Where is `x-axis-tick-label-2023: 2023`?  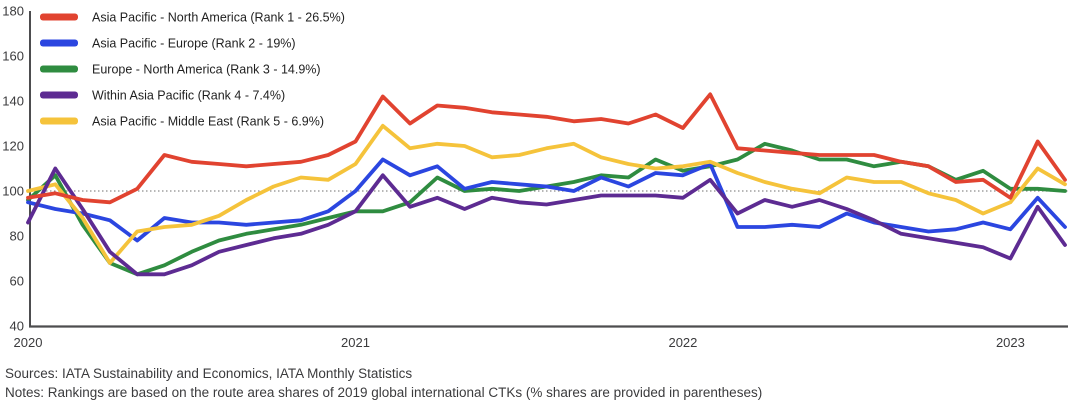
x-axis-tick-label-2023: 2023 is located at coordinates (1010, 342).